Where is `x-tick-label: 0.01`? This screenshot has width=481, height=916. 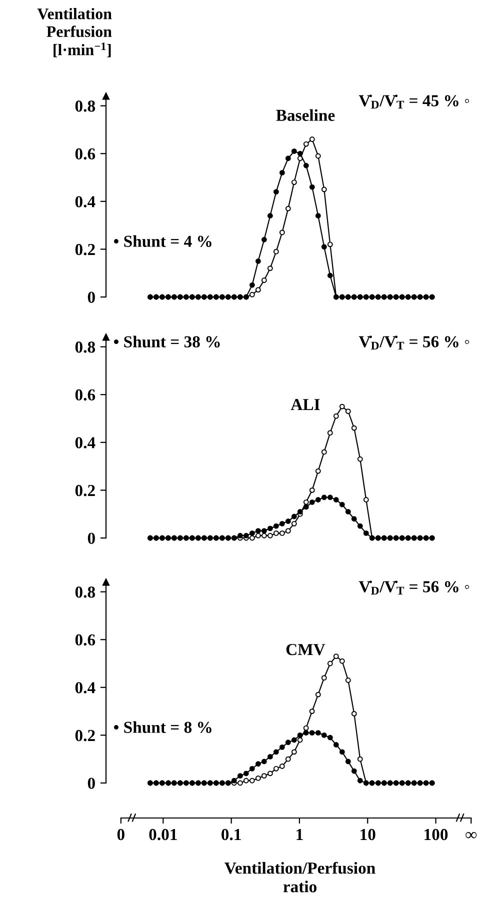 x-tick-label: 0.01 is located at coordinates (163, 834).